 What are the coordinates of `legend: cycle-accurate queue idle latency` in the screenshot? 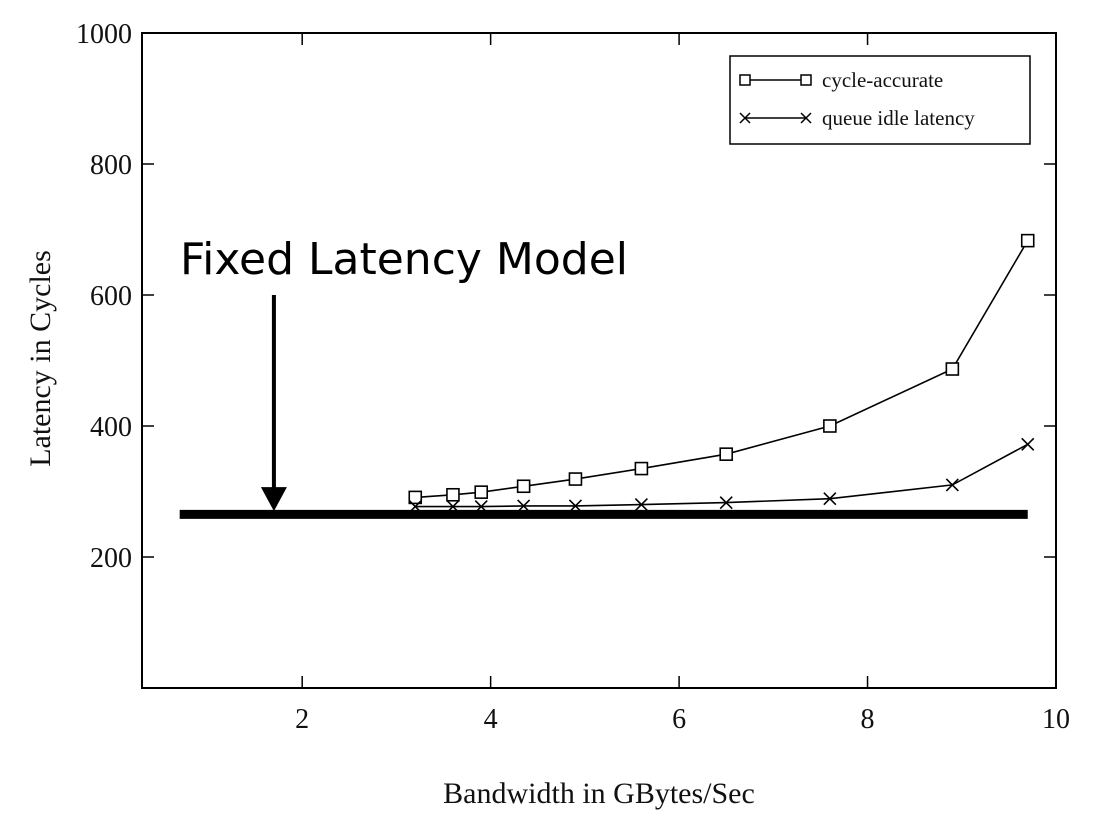 It's located at (880, 100).